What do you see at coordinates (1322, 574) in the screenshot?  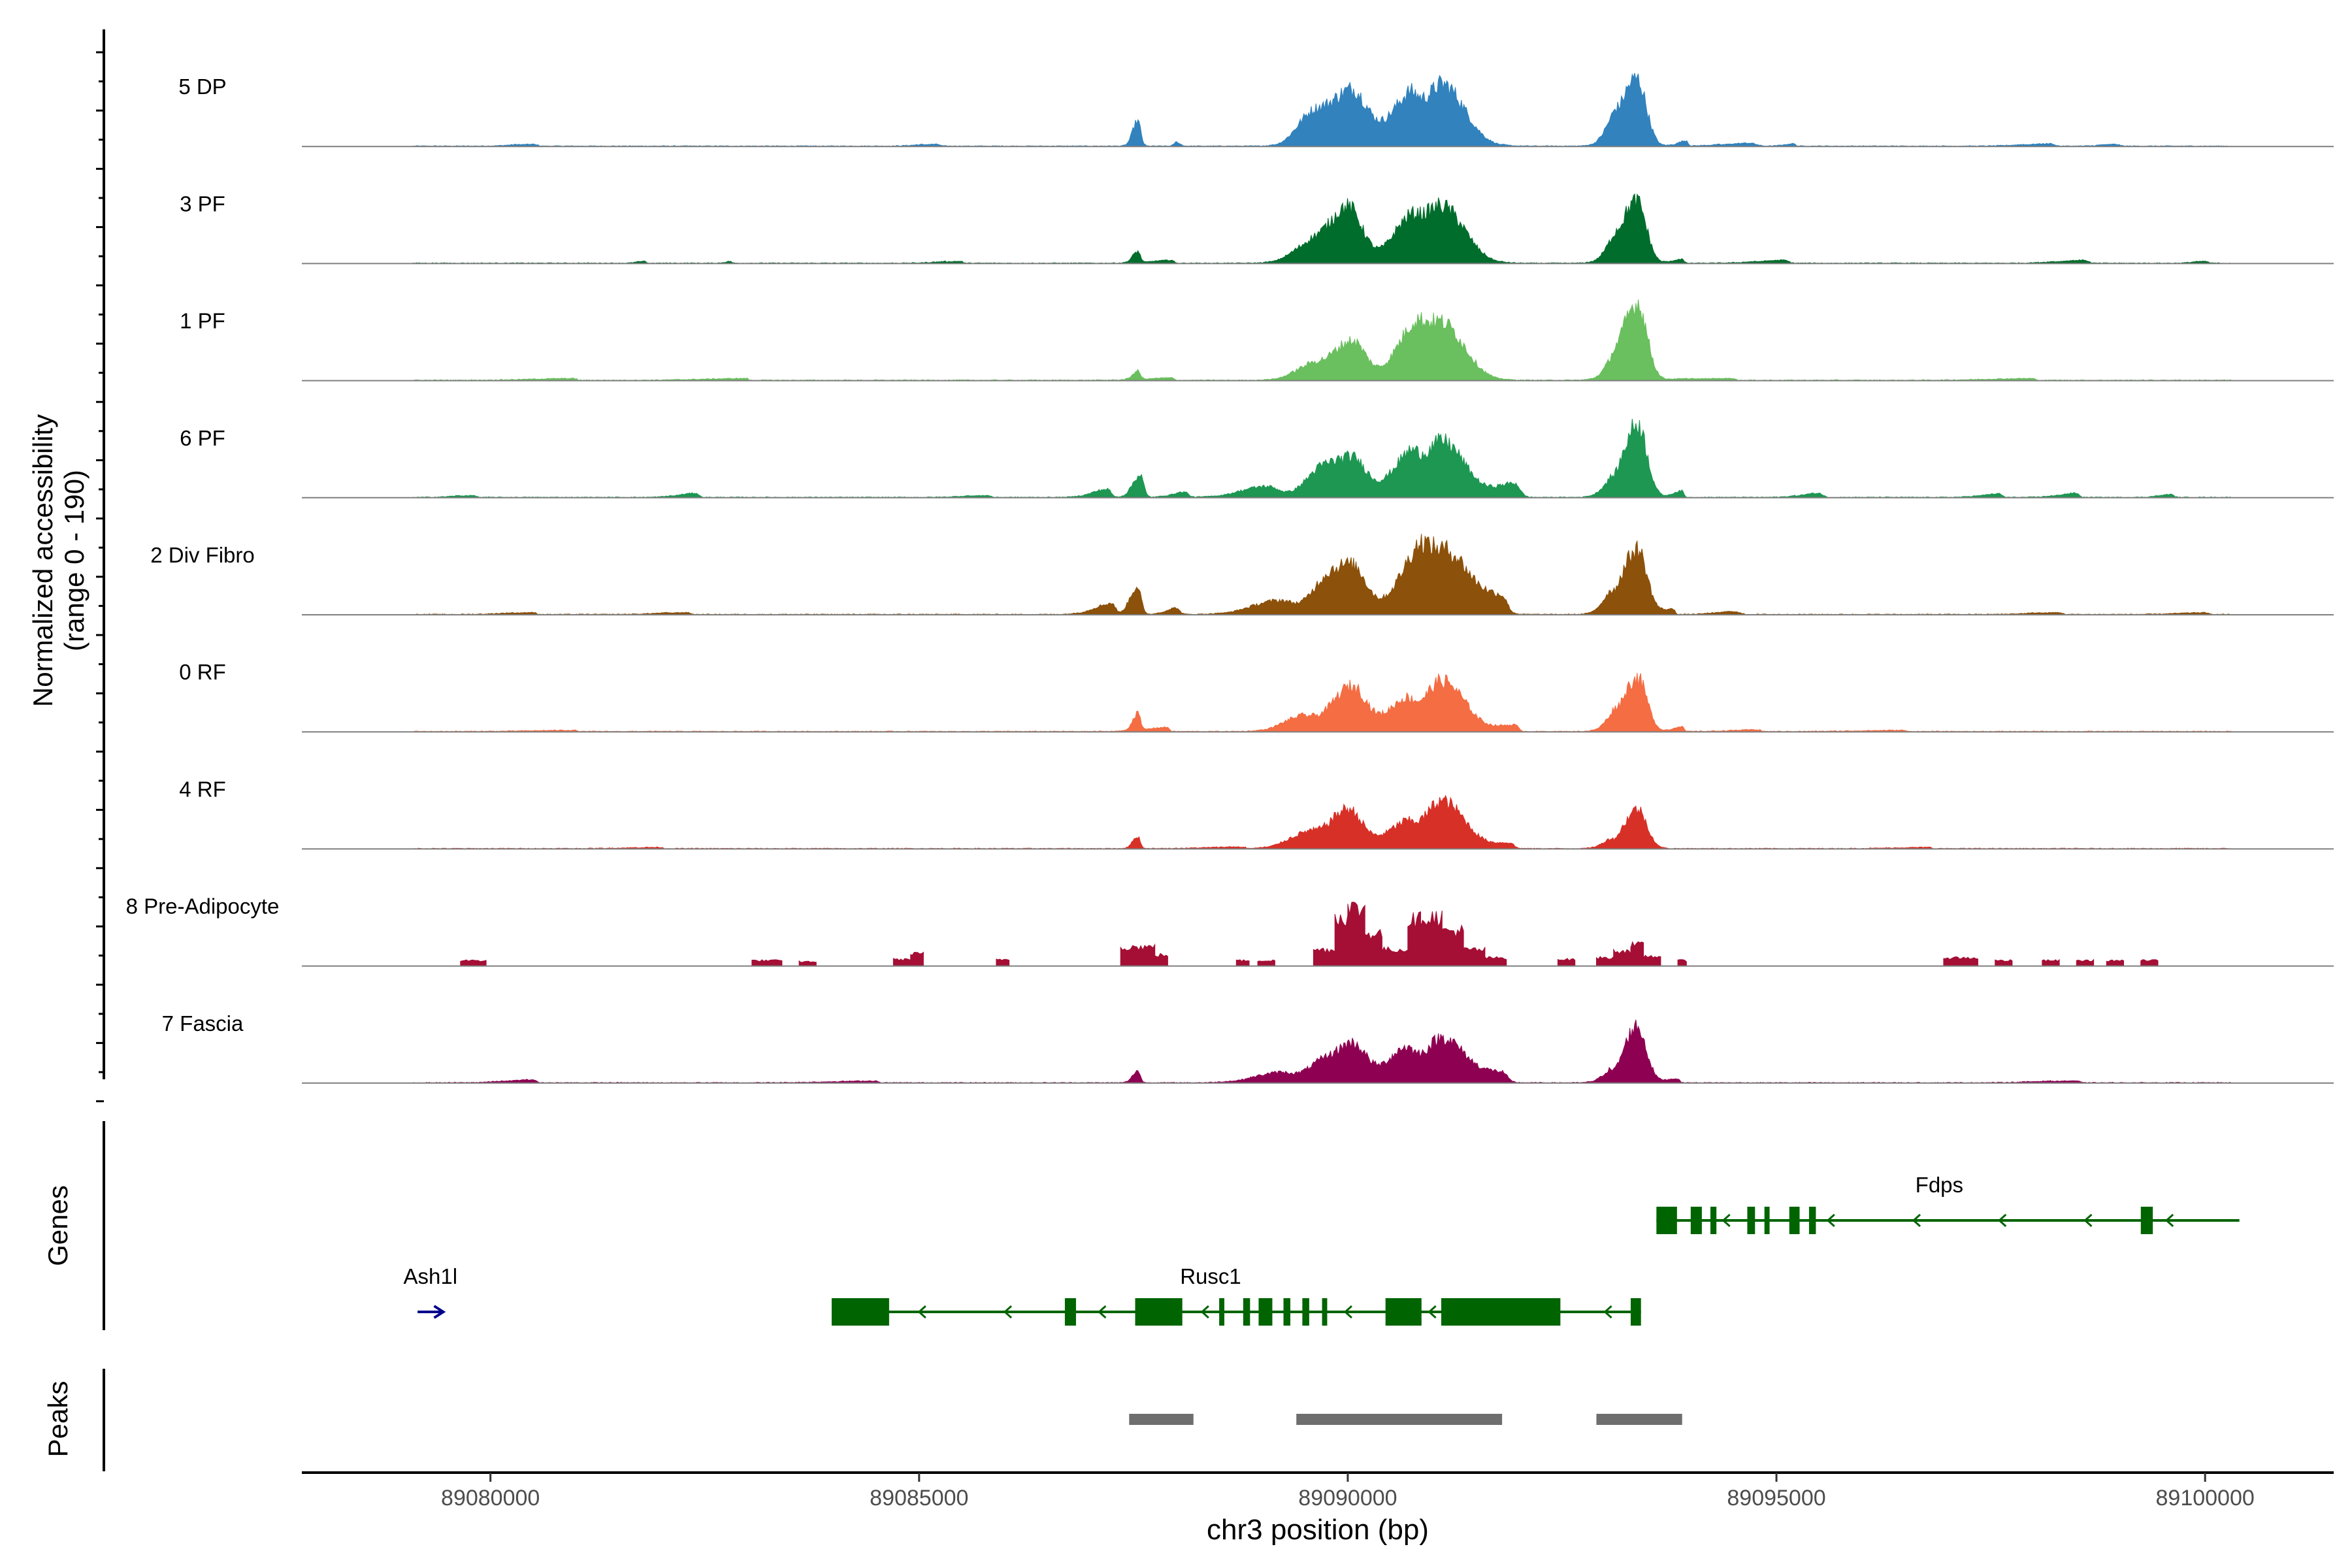 I see `coverage-area-2-div-fibro` at bounding box center [1322, 574].